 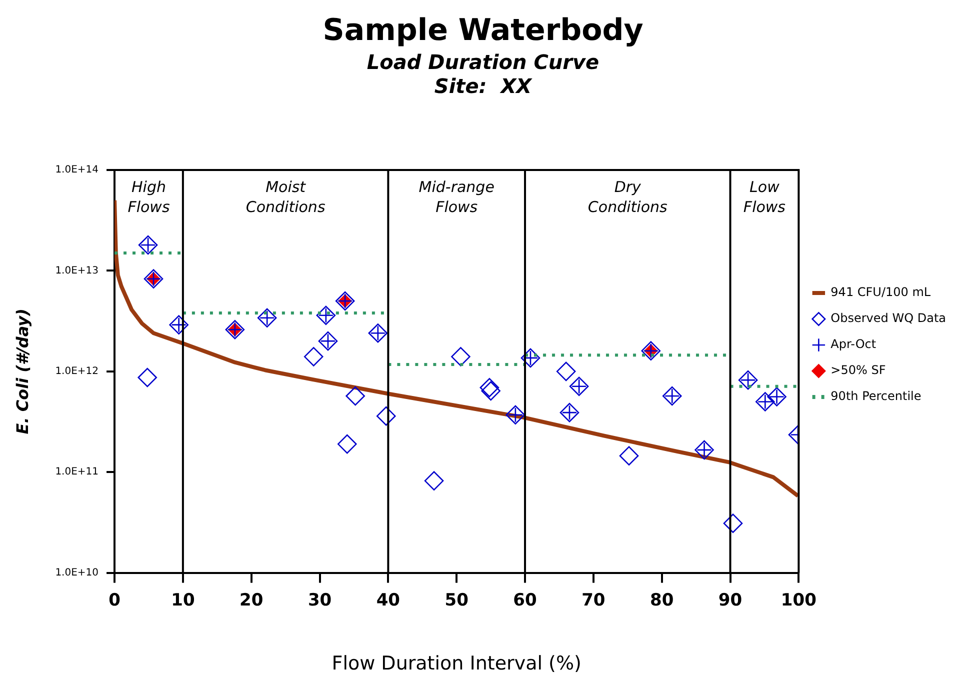 I want to click on chart-subtitle: Load Duration Curve Site: XX, so click(x=483, y=74).